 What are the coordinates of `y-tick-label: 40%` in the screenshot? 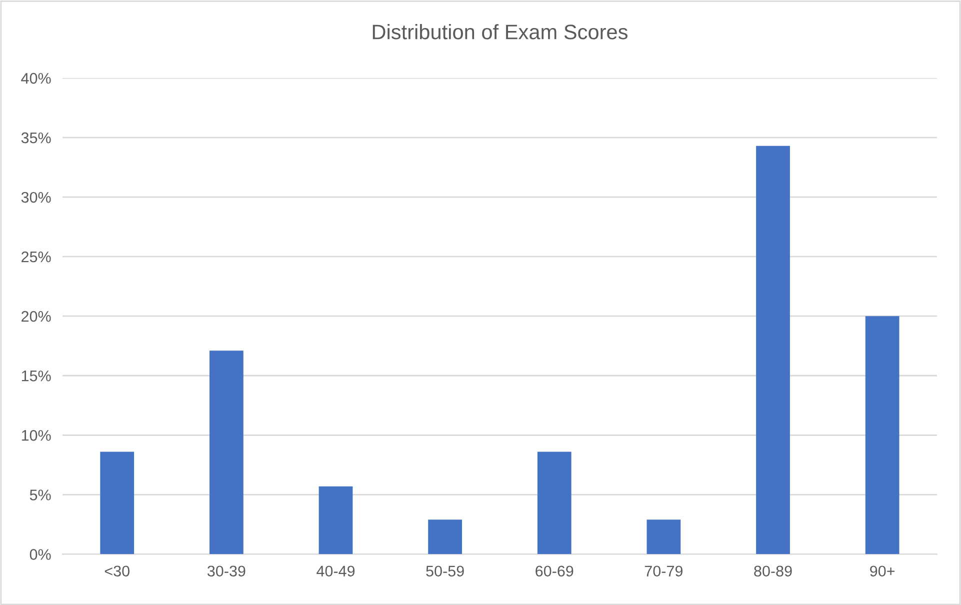 It's located at (36, 78).